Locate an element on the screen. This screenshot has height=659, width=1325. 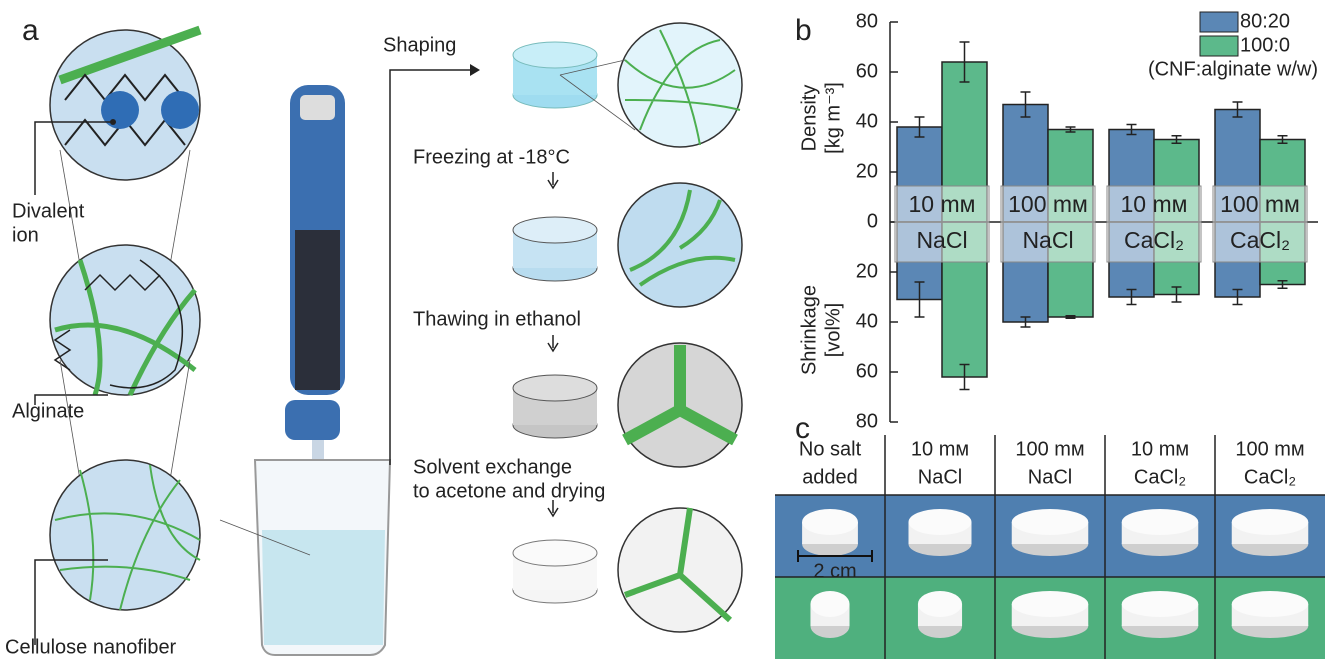
panel-letter: c is located at coordinates (802, 428).